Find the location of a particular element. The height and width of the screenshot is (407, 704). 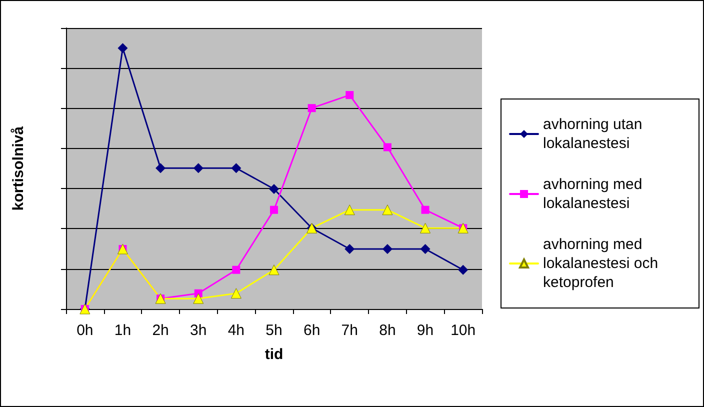

x-tick-label: 8h is located at coordinates (387, 330).